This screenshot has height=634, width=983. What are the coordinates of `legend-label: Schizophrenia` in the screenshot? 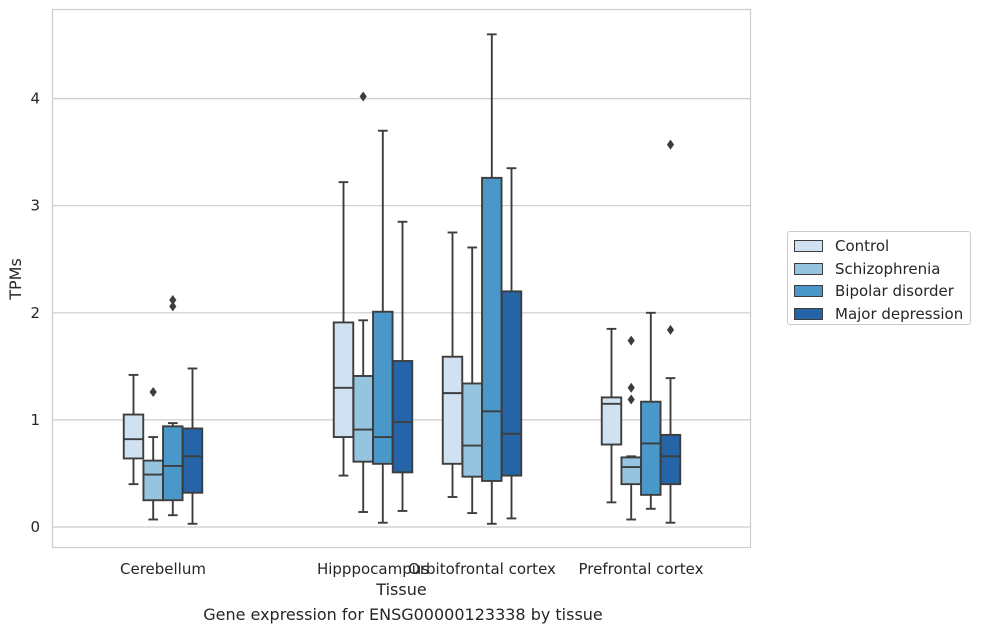 It's located at (888, 268).